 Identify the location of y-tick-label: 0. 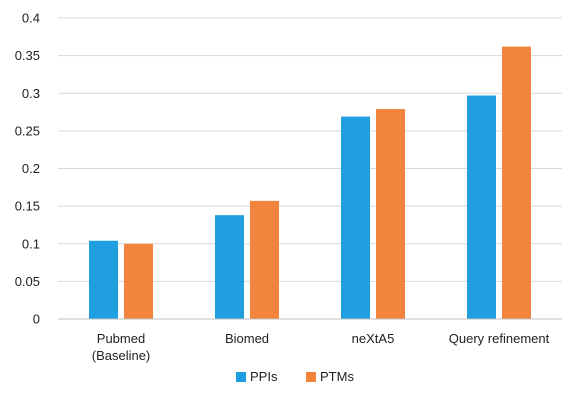
(36, 319).